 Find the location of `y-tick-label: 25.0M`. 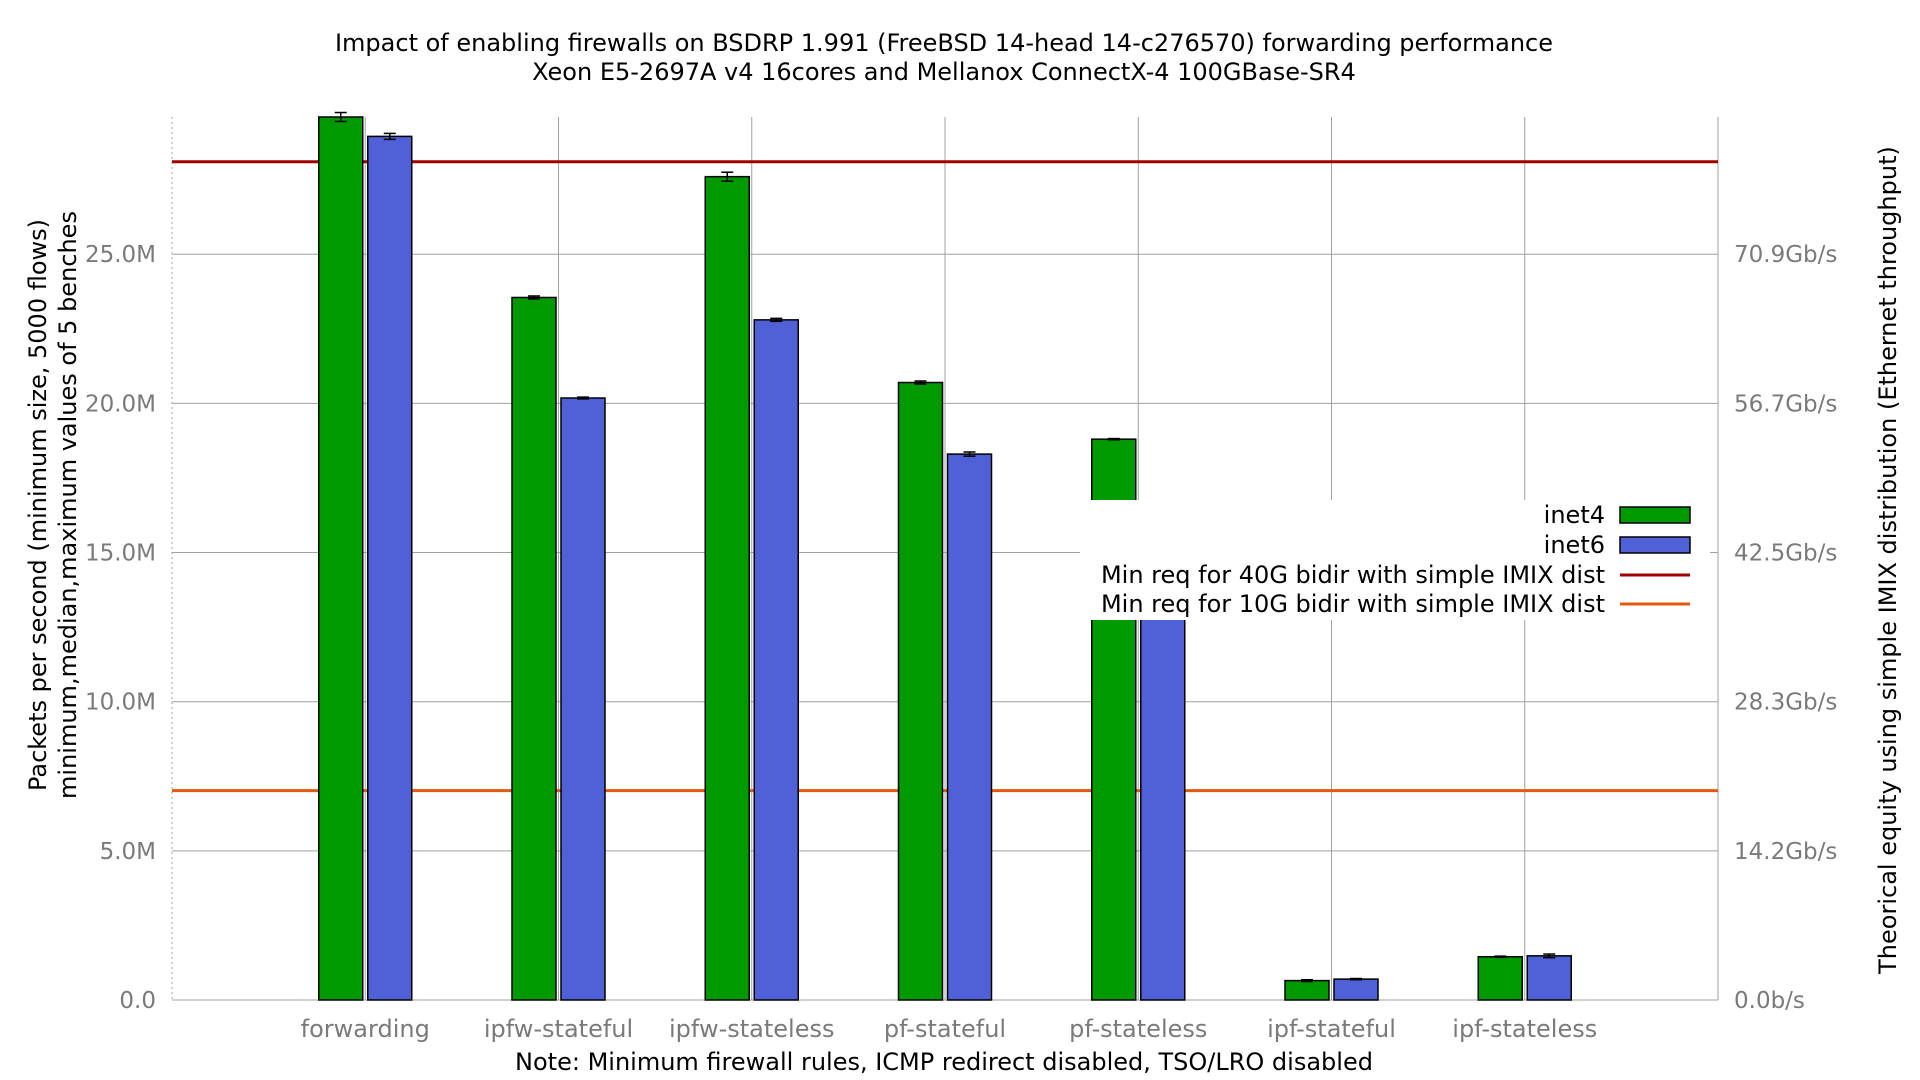

y-tick-label: 25.0M is located at coordinates (120, 255).